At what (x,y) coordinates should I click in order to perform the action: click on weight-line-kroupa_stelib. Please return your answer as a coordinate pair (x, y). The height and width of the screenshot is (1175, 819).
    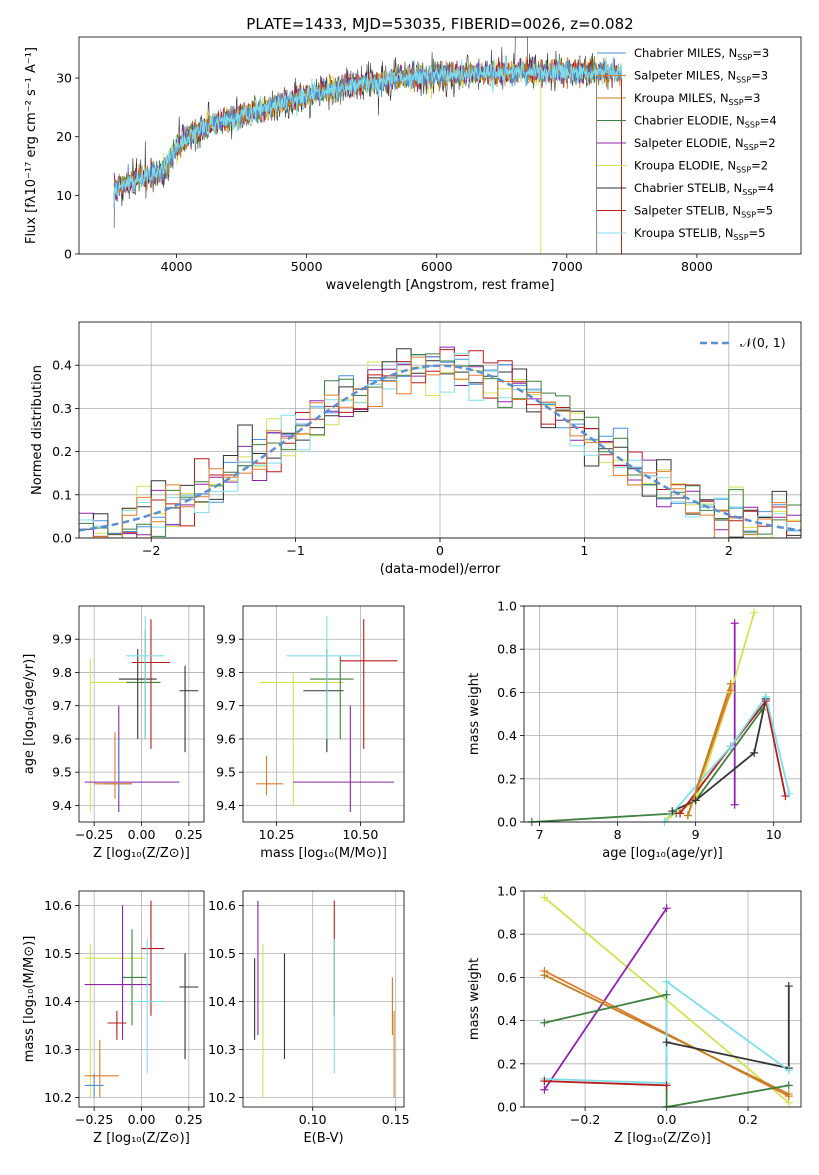
    Looking at the image, I should click on (727, 758).